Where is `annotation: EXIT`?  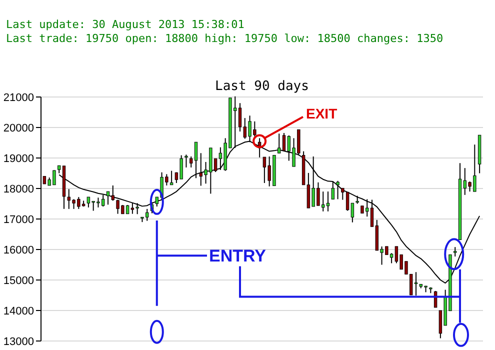
annotation: EXIT is located at coordinates (322, 113).